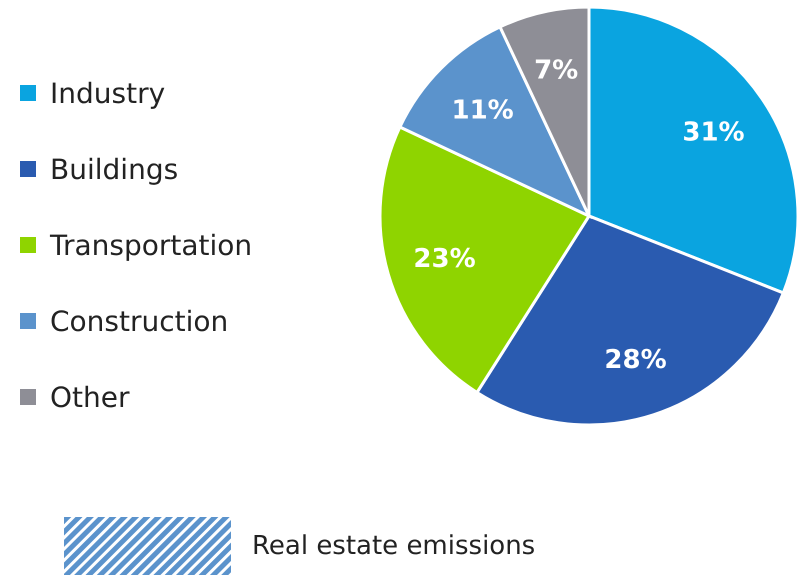 Image resolution: width=797 pixels, height=580 pixels. What do you see at coordinates (713, 133) in the screenshot?
I see `data-label: 31%` at bounding box center [713, 133].